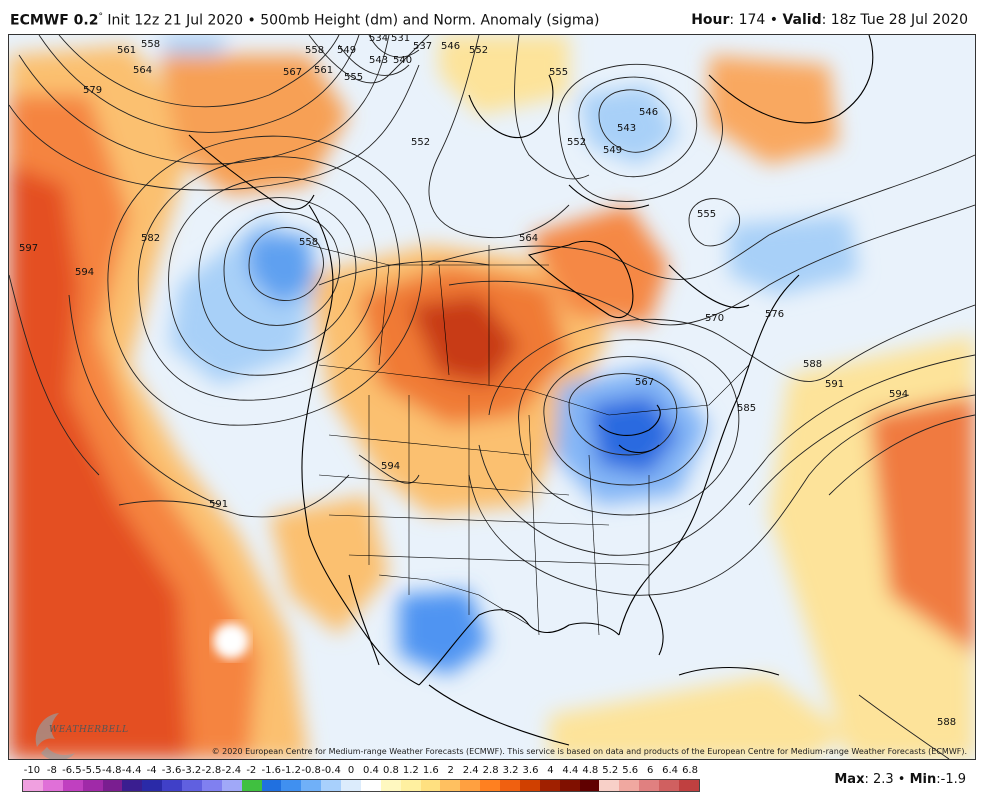 The width and height of the screenshot is (984, 808). What do you see at coordinates (922, 525) in the screenshot?
I see `atlantic-warm-inner` at bounding box center [922, 525].